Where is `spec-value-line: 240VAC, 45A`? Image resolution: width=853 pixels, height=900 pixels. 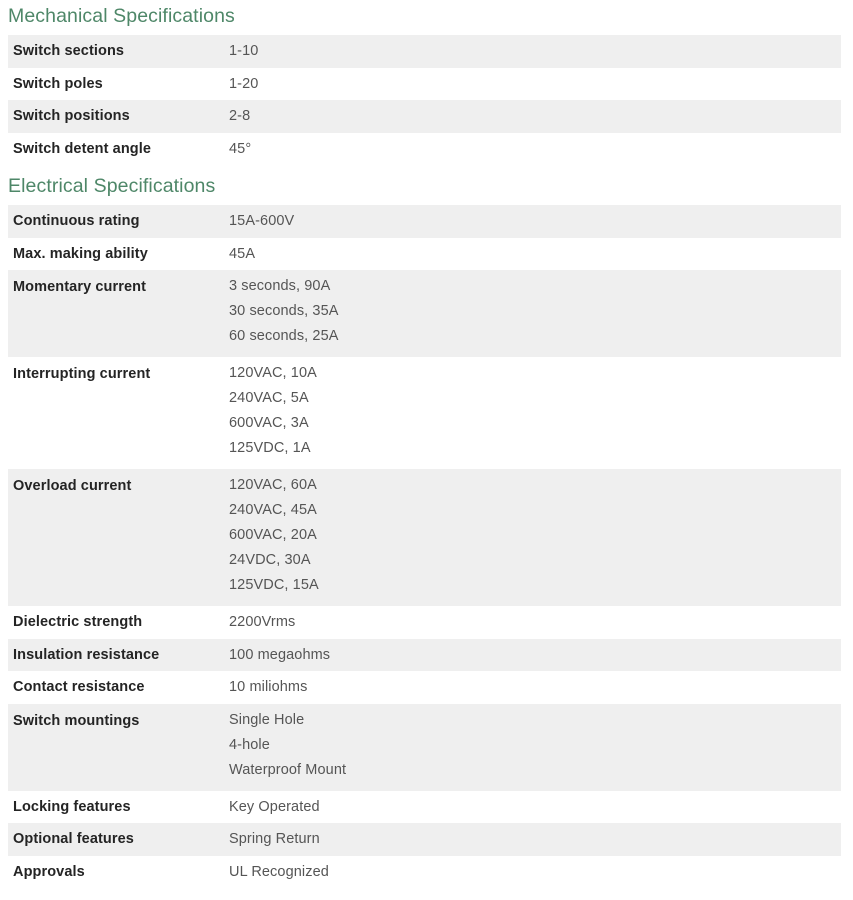 spec-value-line: 240VAC, 45A is located at coordinates (273, 510).